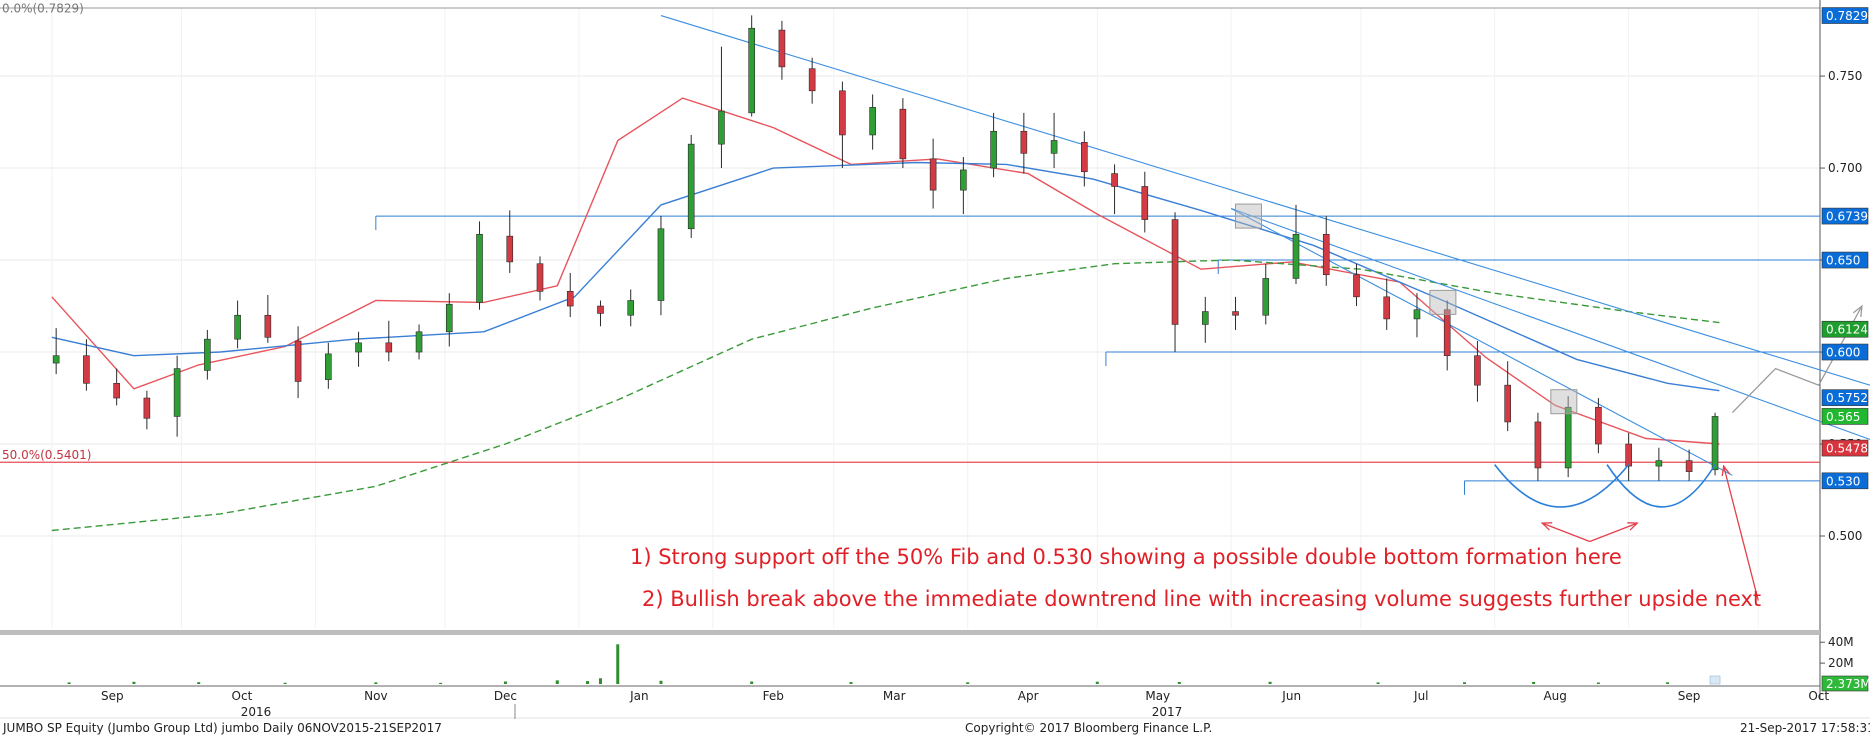 This screenshot has width=1870, height=743. Describe the element at coordinates (1847, 16) in the screenshot. I see `price-label-0: 0.7829` at that location.